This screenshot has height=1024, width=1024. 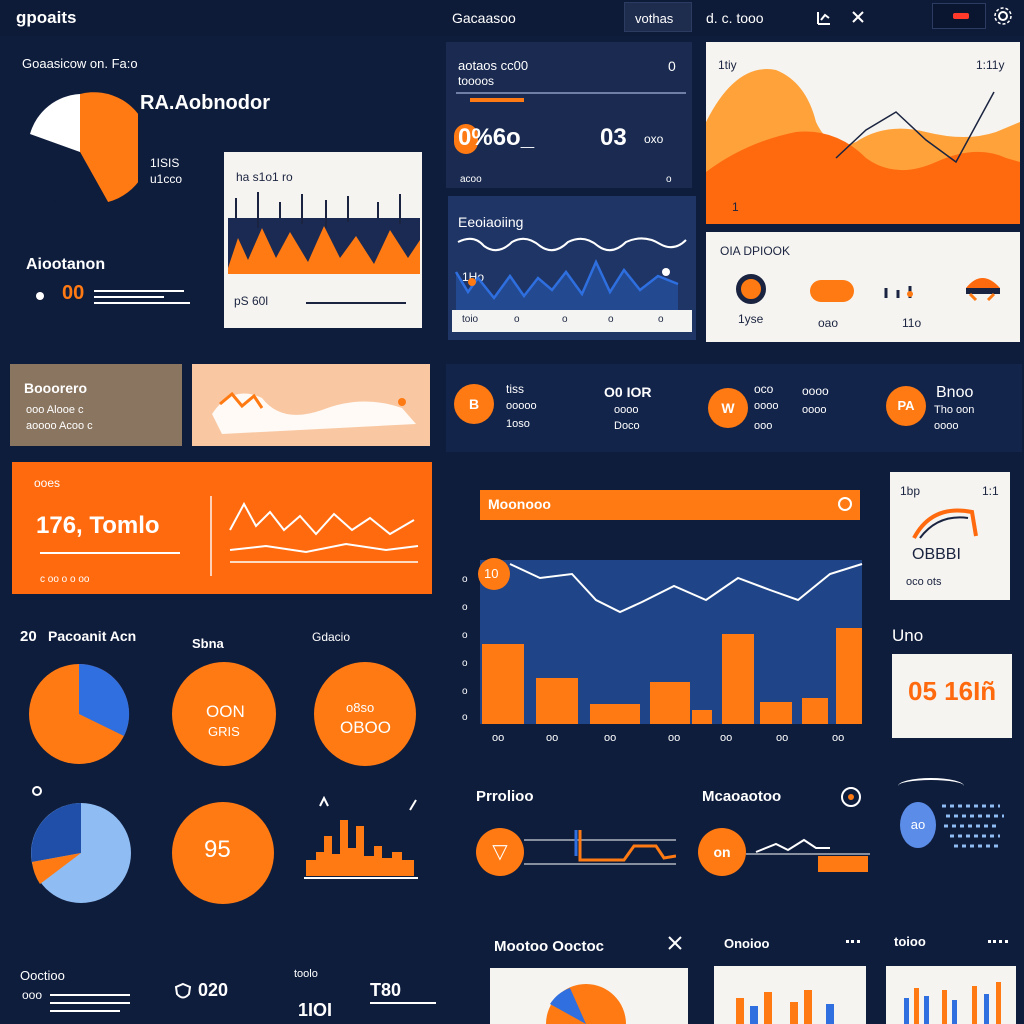 I want to click on mini-chart-footer: pS 60l, so click(x=251, y=301).